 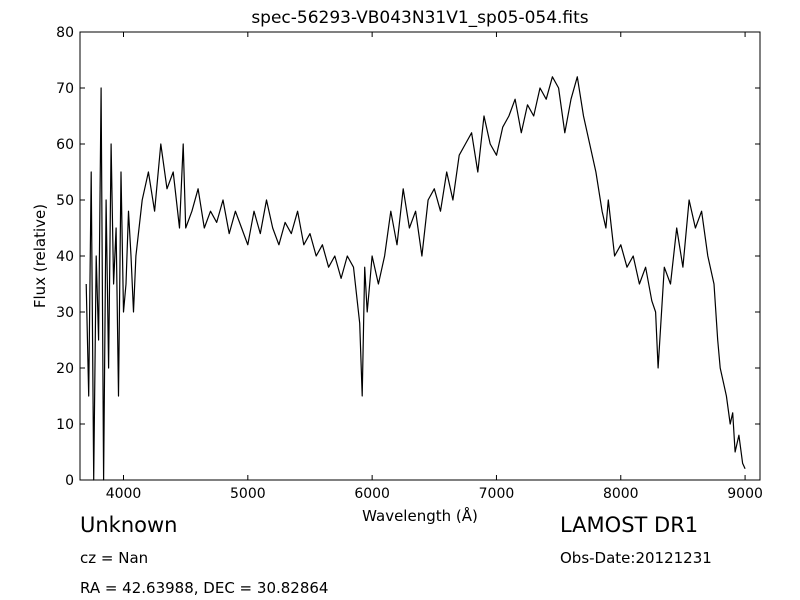 What do you see at coordinates (65, 145) in the screenshot?
I see `y-tick-label: 60` at bounding box center [65, 145].